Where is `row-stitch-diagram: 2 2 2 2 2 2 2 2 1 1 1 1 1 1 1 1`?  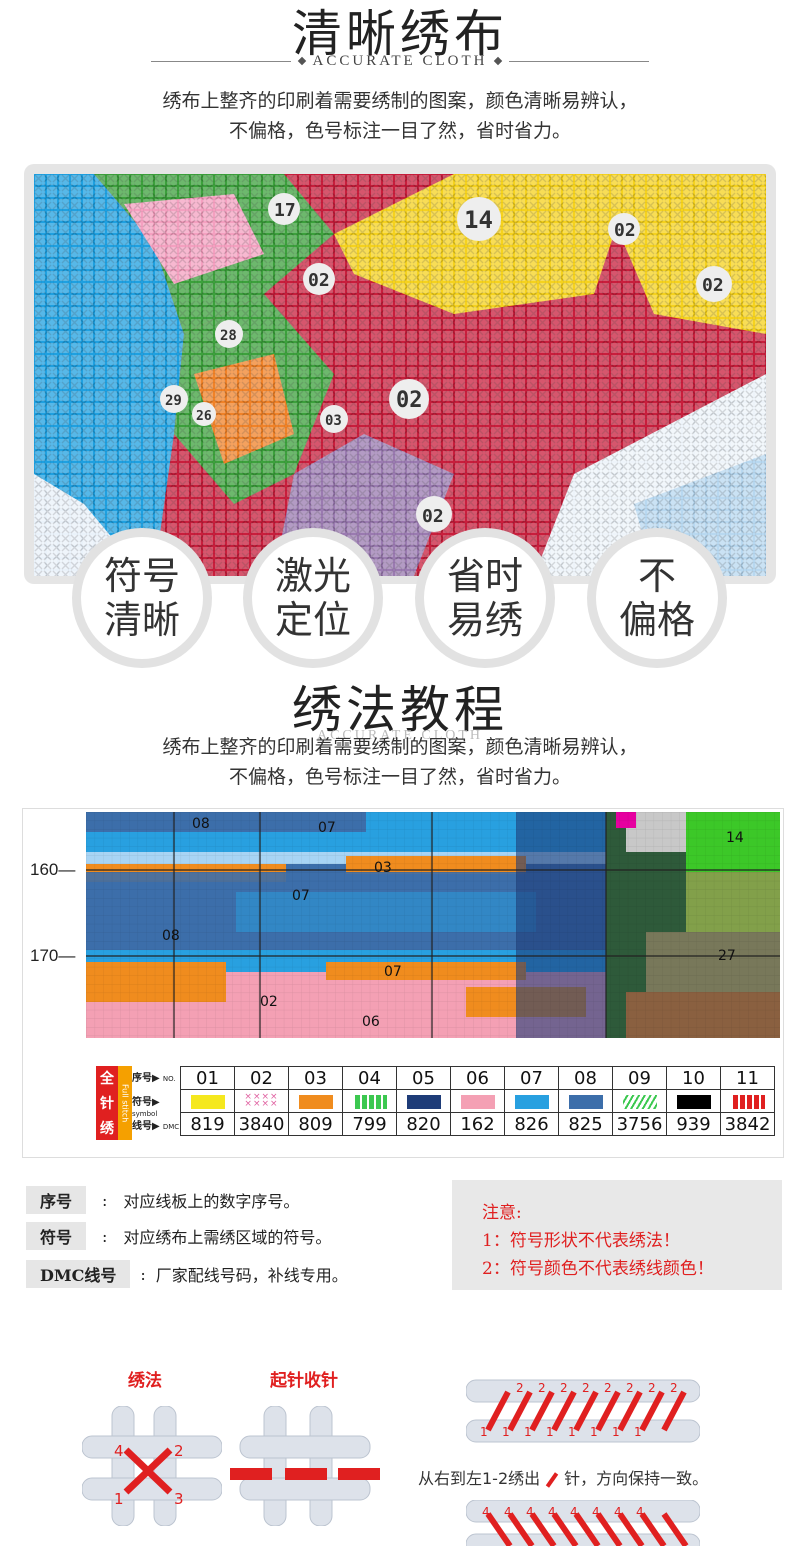
row-stitch-diagram: 2 2 2 2 2 2 2 2 1 1 1 1 1 1 1 1 is located at coordinates (583, 1411).